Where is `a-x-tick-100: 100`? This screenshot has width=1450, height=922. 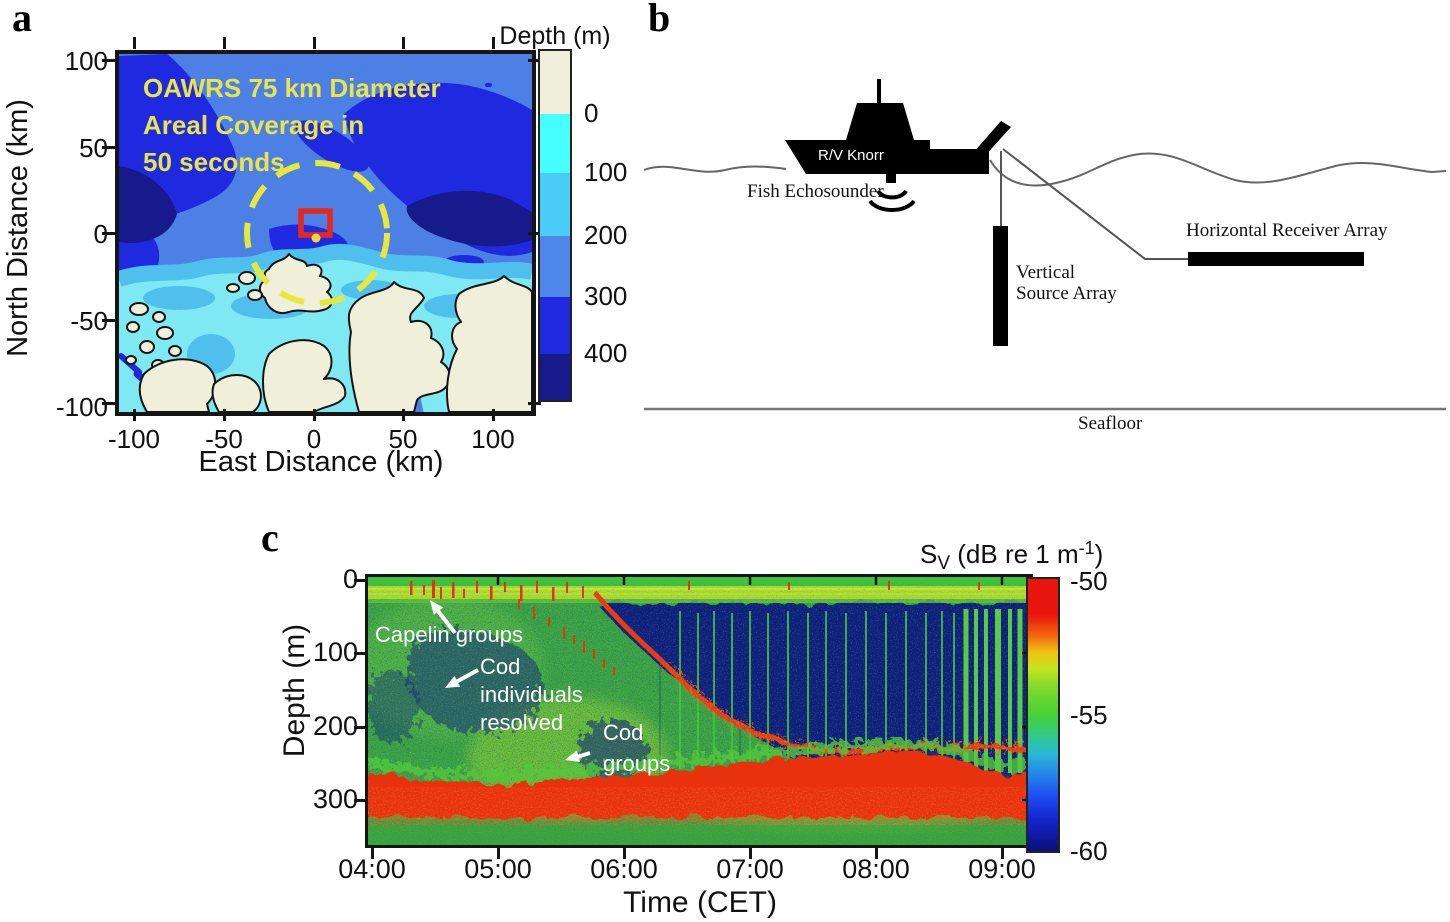 a-x-tick-100: 100 is located at coordinates (493, 439).